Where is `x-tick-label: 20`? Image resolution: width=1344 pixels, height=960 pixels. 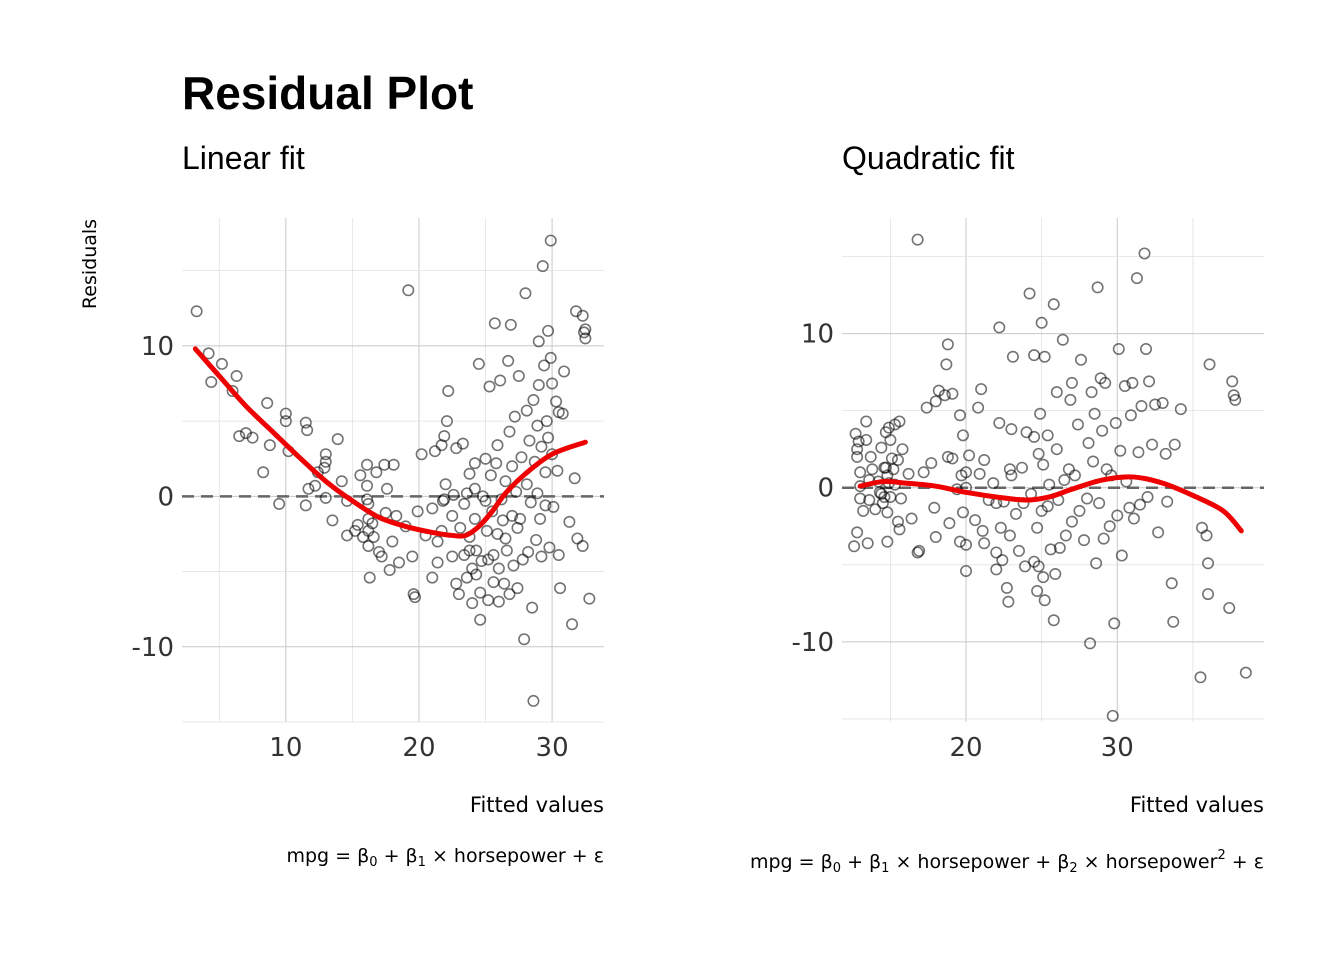 x-tick-label: 20 is located at coordinates (418, 748).